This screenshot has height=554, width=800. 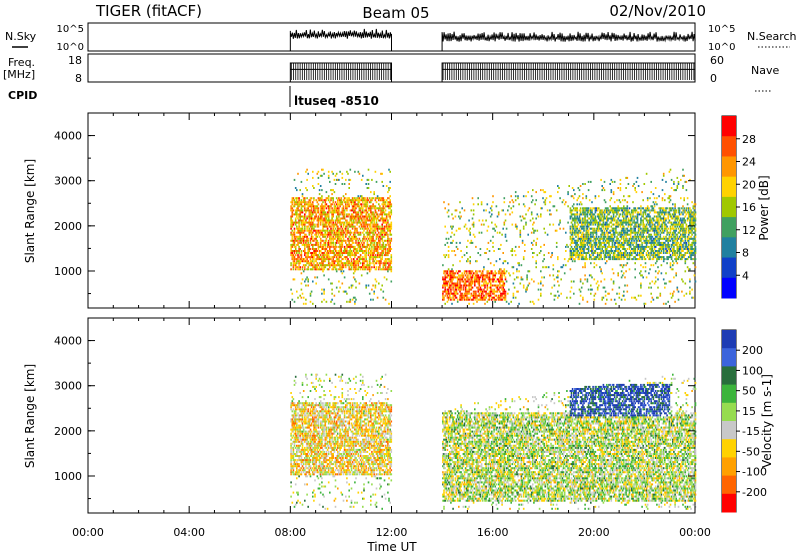 What do you see at coordinates (30, 416) in the screenshot?
I see `velocity-ylabel: Slant Range [km]` at bounding box center [30, 416].